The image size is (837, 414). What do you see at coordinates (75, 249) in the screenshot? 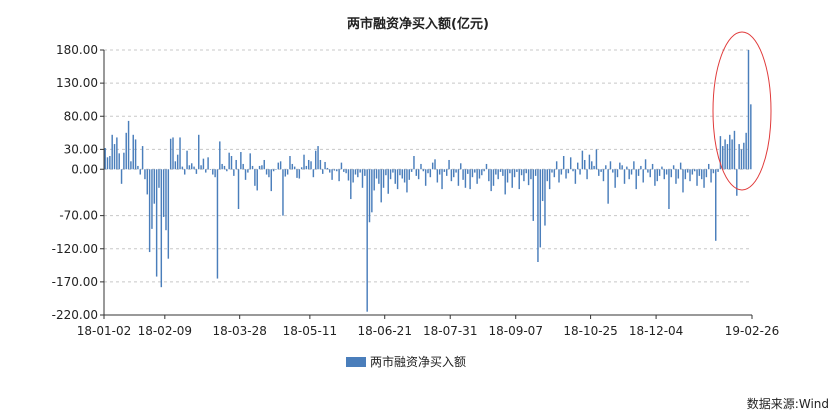
I see `y-tick-label: -120.00` at bounding box center [75, 249].